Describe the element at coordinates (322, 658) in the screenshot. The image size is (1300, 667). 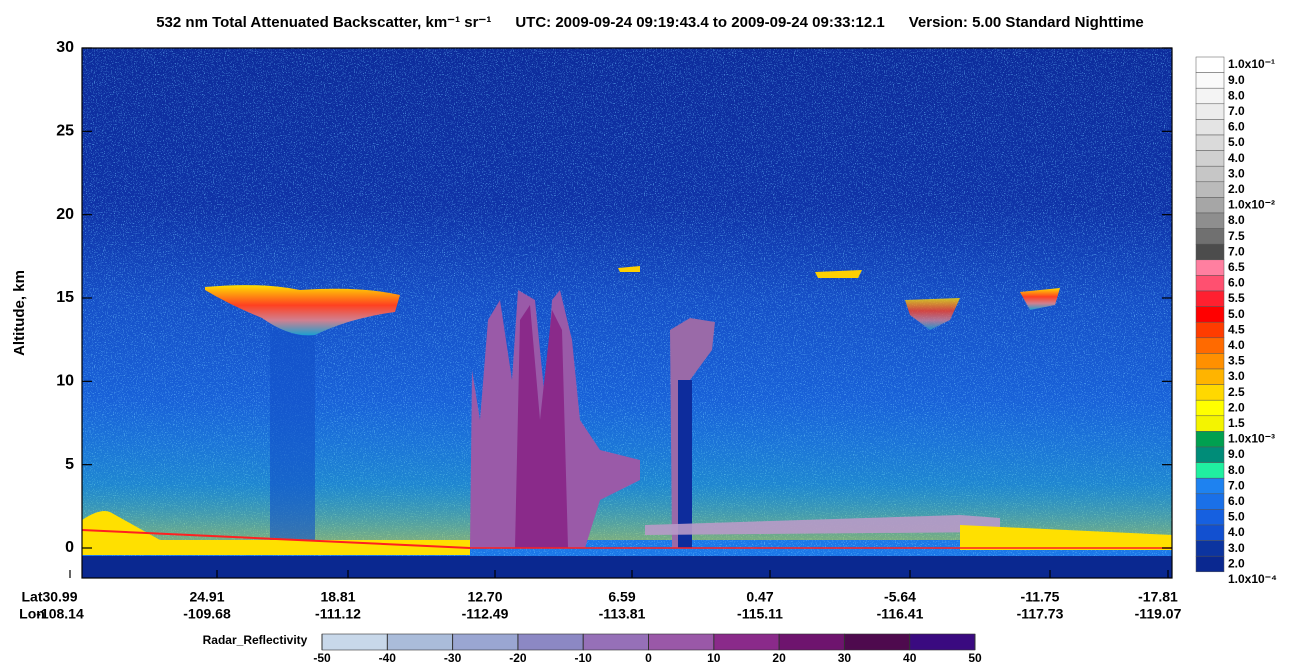
I see `radar-tick-label: -50` at that location.